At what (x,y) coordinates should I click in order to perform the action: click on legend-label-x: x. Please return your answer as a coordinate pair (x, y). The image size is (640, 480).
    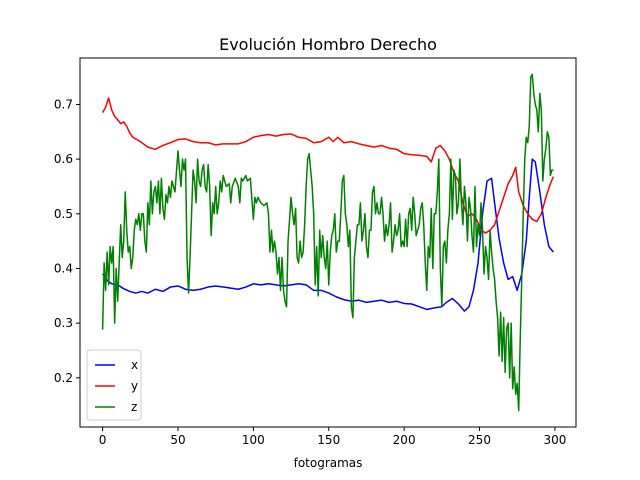
    Looking at the image, I should click on (134, 365).